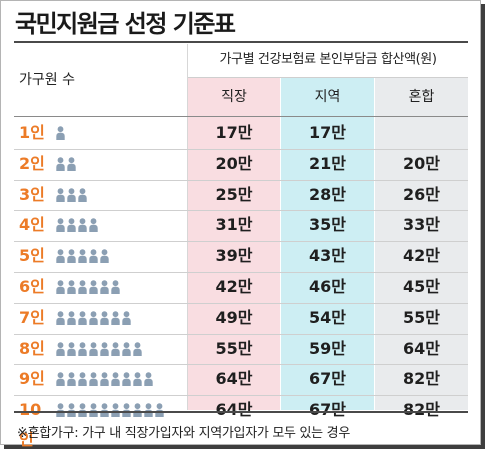  I want to click on region-premium-cell: 59만, so click(327, 348).